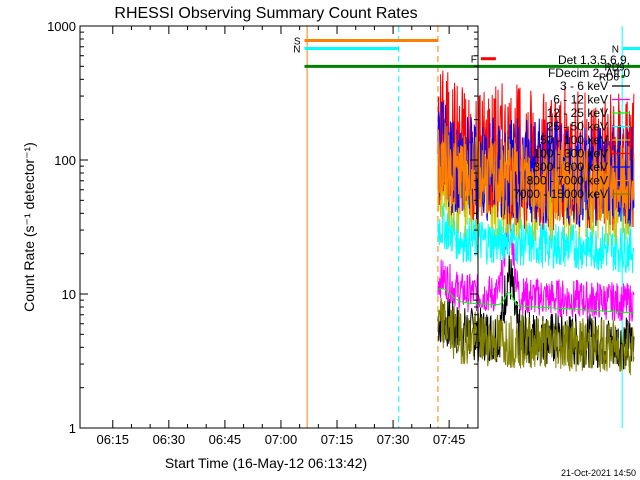  Describe the element at coordinates (570, 167) in the screenshot. I see `legend-entry: 300 - 800 keV` at that location.